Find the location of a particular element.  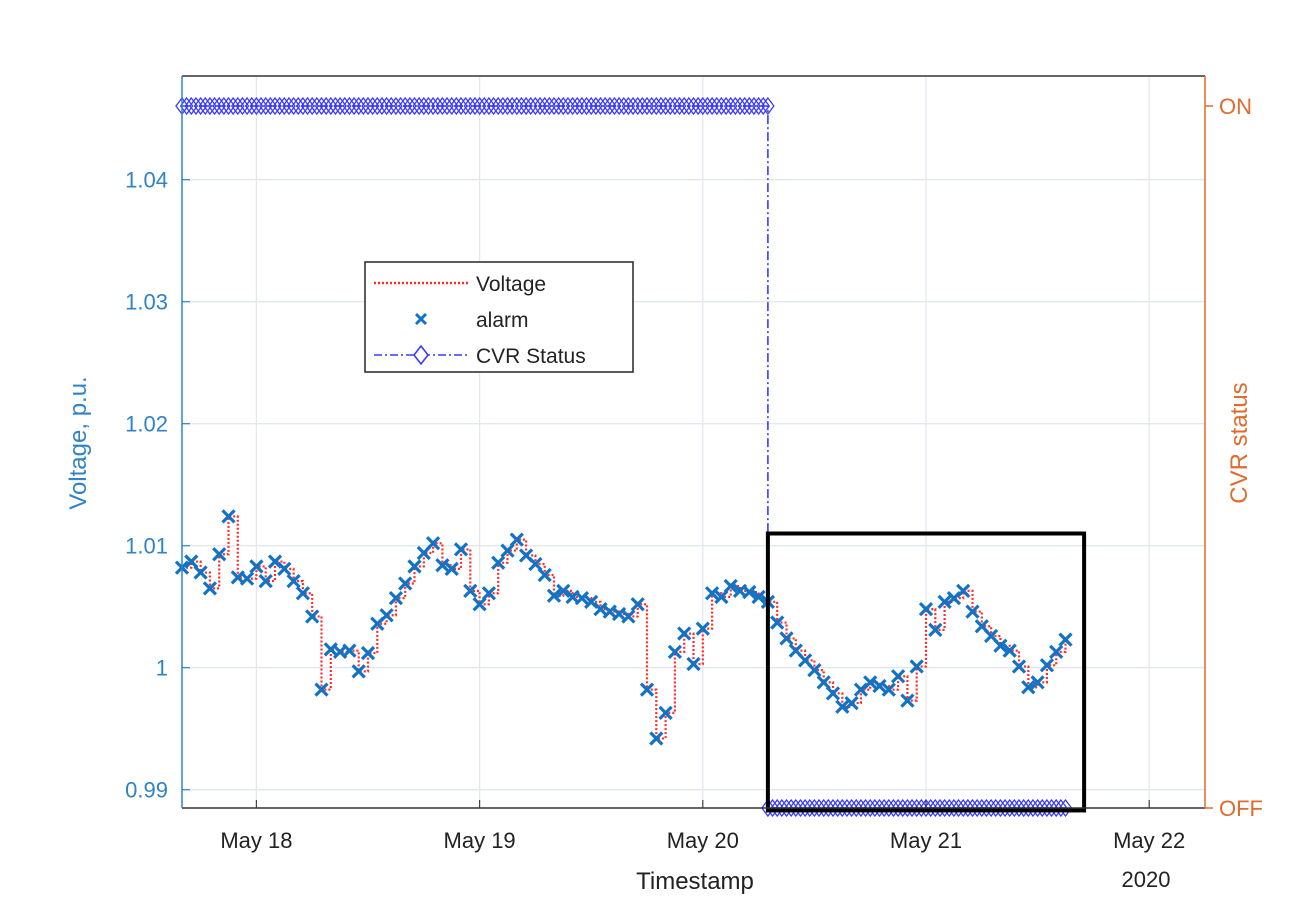

y-right-tick-label: ON is located at coordinates (1235, 106).